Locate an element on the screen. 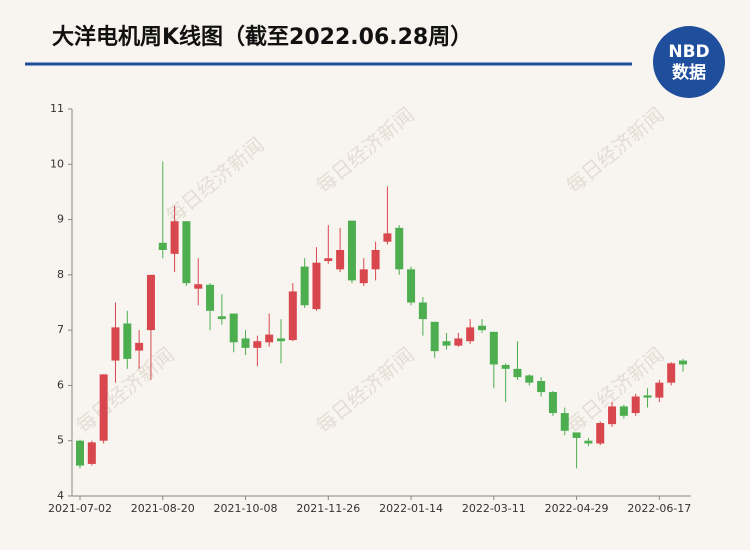 Image resolution: width=750 pixels, height=550 pixels. y-tick-label: 8 is located at coordinates (60, 274).